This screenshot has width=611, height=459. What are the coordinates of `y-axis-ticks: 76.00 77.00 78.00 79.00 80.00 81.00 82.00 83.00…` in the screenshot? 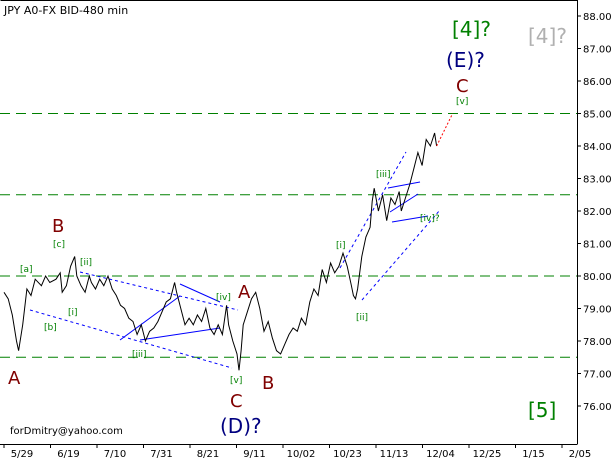 It's located at (594, 212).